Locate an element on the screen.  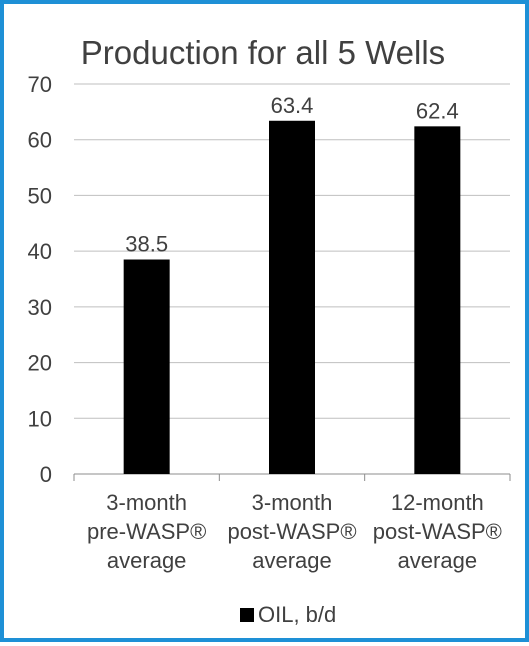
legend-swatch-oil is located at coordinates (247, 615).